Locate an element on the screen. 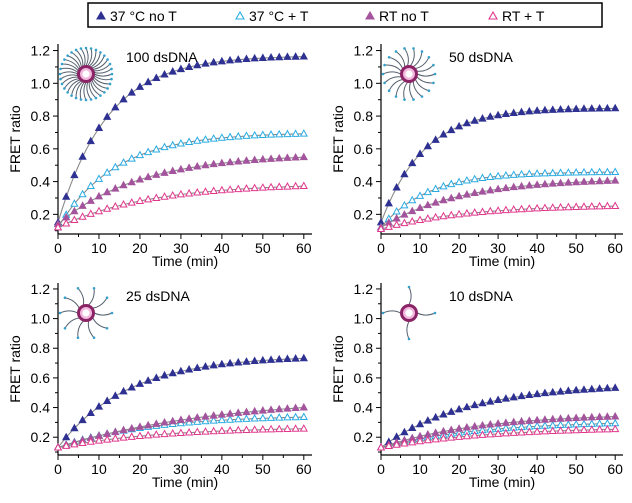 This screenshot has width=632, height=503. series-rt-t is located at coordinates (180, 437).